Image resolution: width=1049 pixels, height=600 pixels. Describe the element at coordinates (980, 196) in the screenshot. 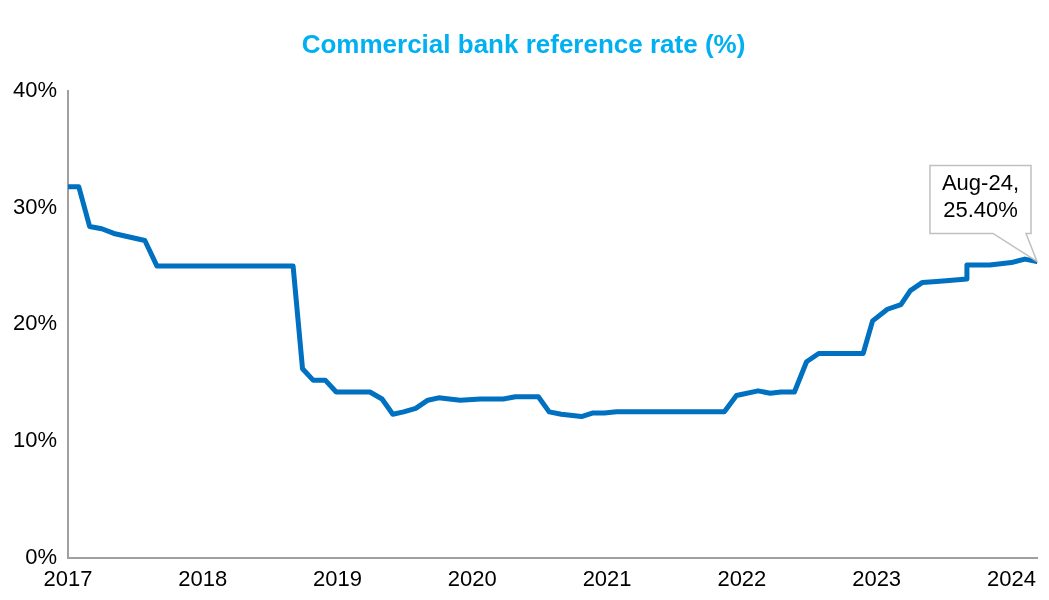

I see `annotation: Aug-24, 25.40%` at that location.